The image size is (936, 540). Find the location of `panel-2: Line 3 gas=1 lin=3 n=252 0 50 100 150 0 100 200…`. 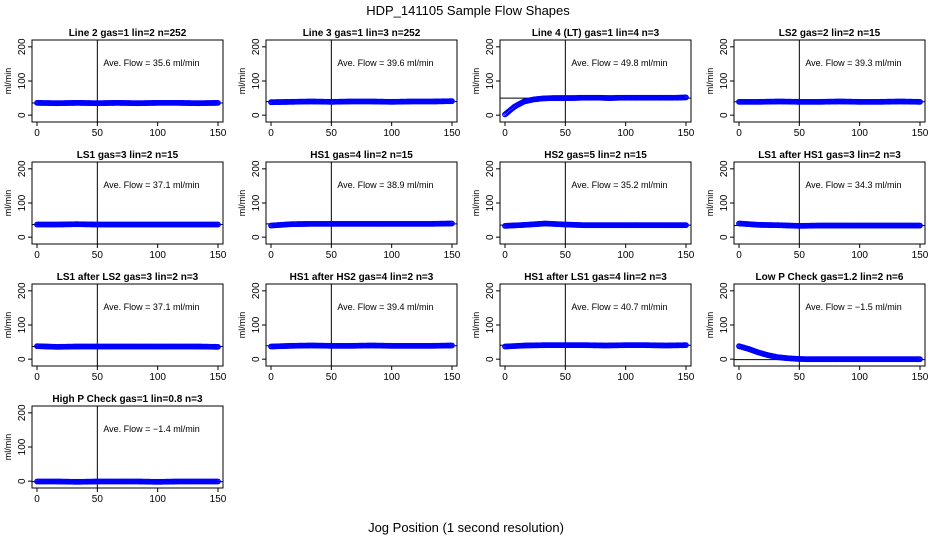

panel-2: Line 3 gas=1 lin=3 n=252 0 50 100 150 0 100 200… is located at coordinates (349, 83).